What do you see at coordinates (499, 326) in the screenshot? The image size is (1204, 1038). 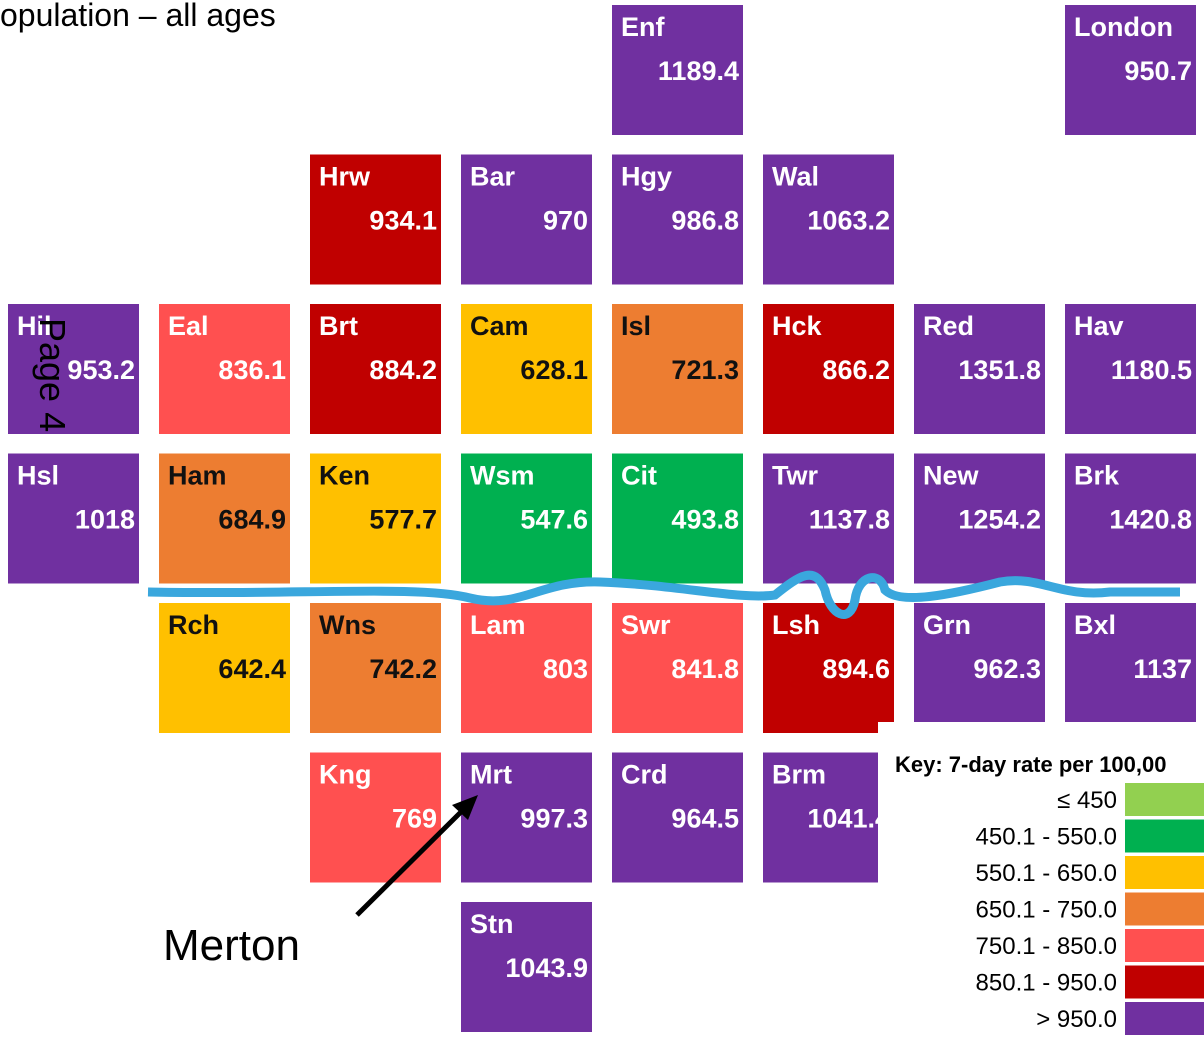 I see `tile-code: Cam` at bounding box center [499, 326].